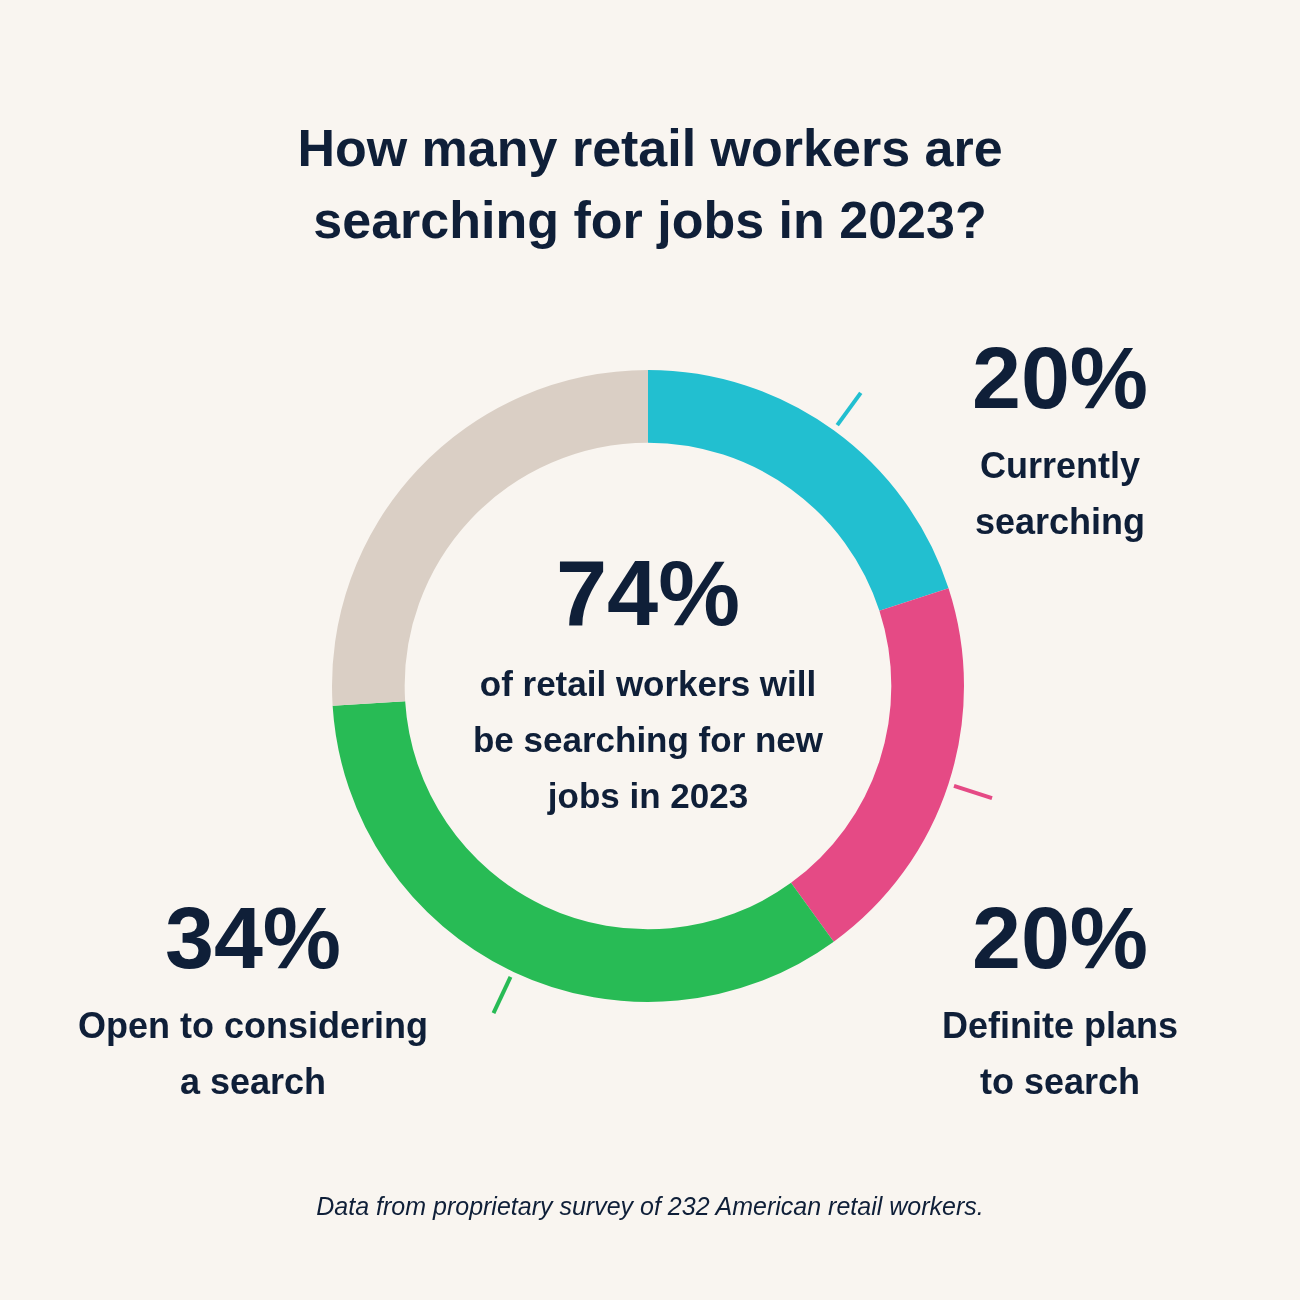 The height and width of the screenshot is (1300, 1300). What do you see at coordinates (1060, 493) in the screenshot?
I see `slice-label: Currently searching` at bounding box center [1060, 493].